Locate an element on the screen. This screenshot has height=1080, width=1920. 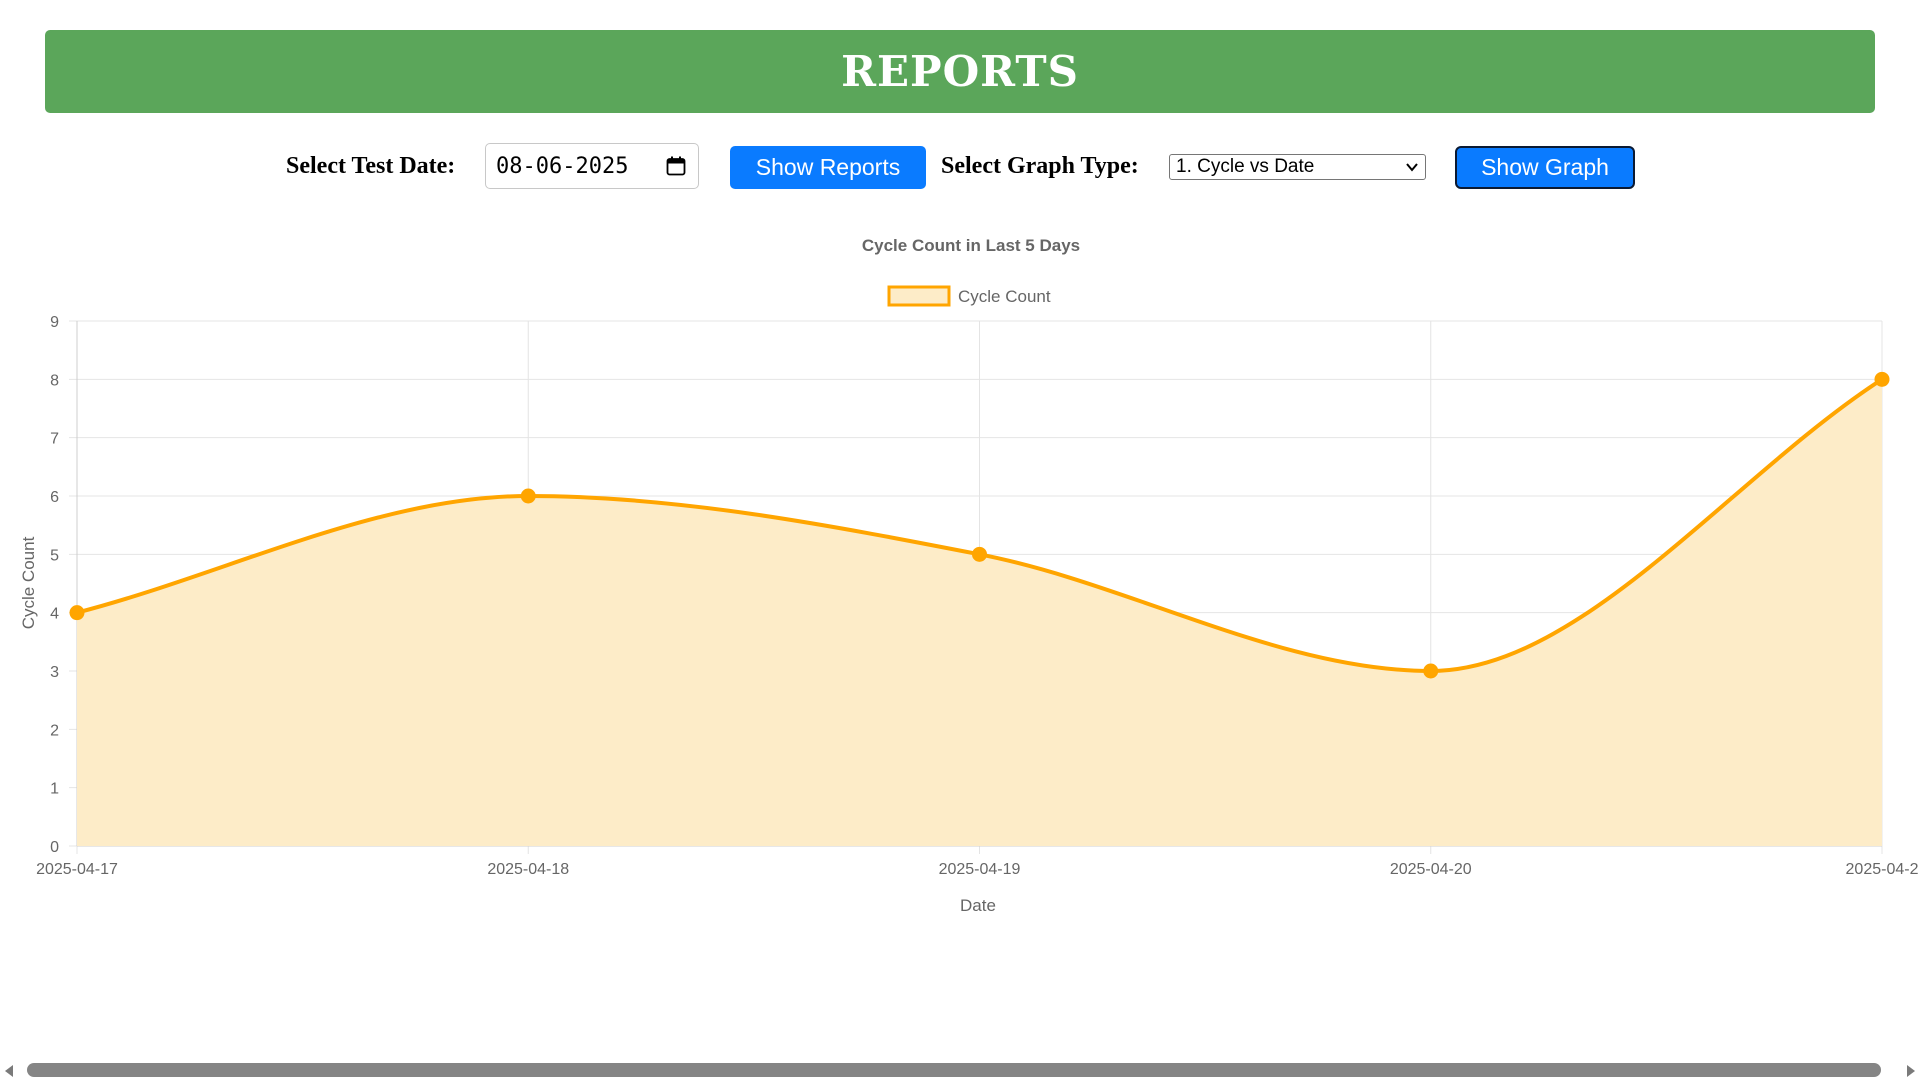
y-tick-label: 7 is located at coordinates (54, 439).